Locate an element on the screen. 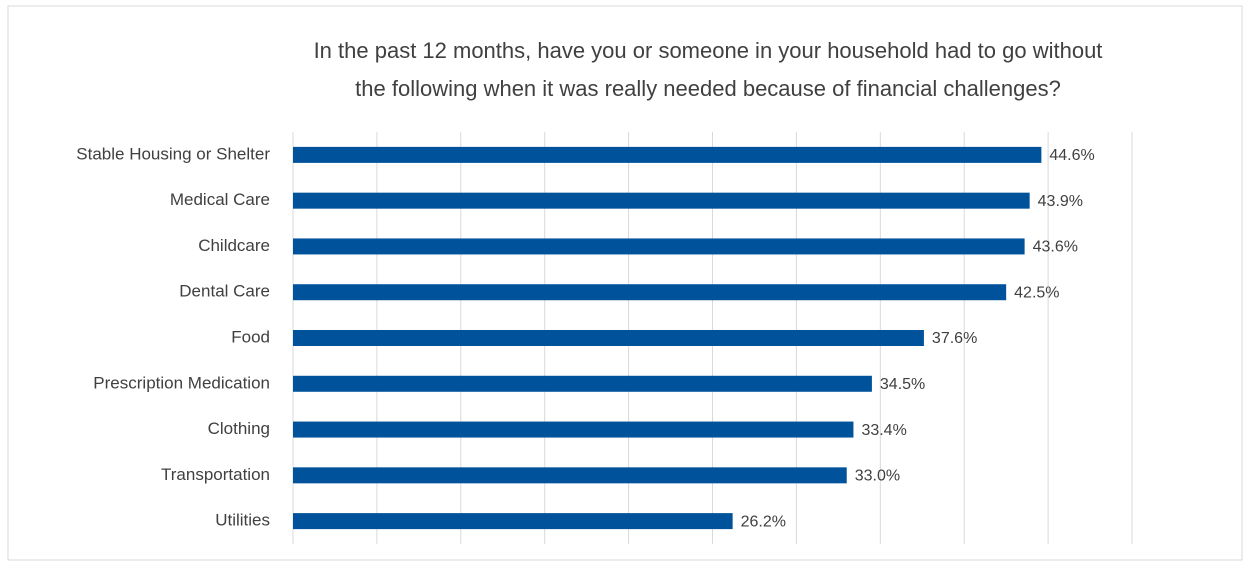  value-label: 43.6% is located at coordinates (1055, 247).